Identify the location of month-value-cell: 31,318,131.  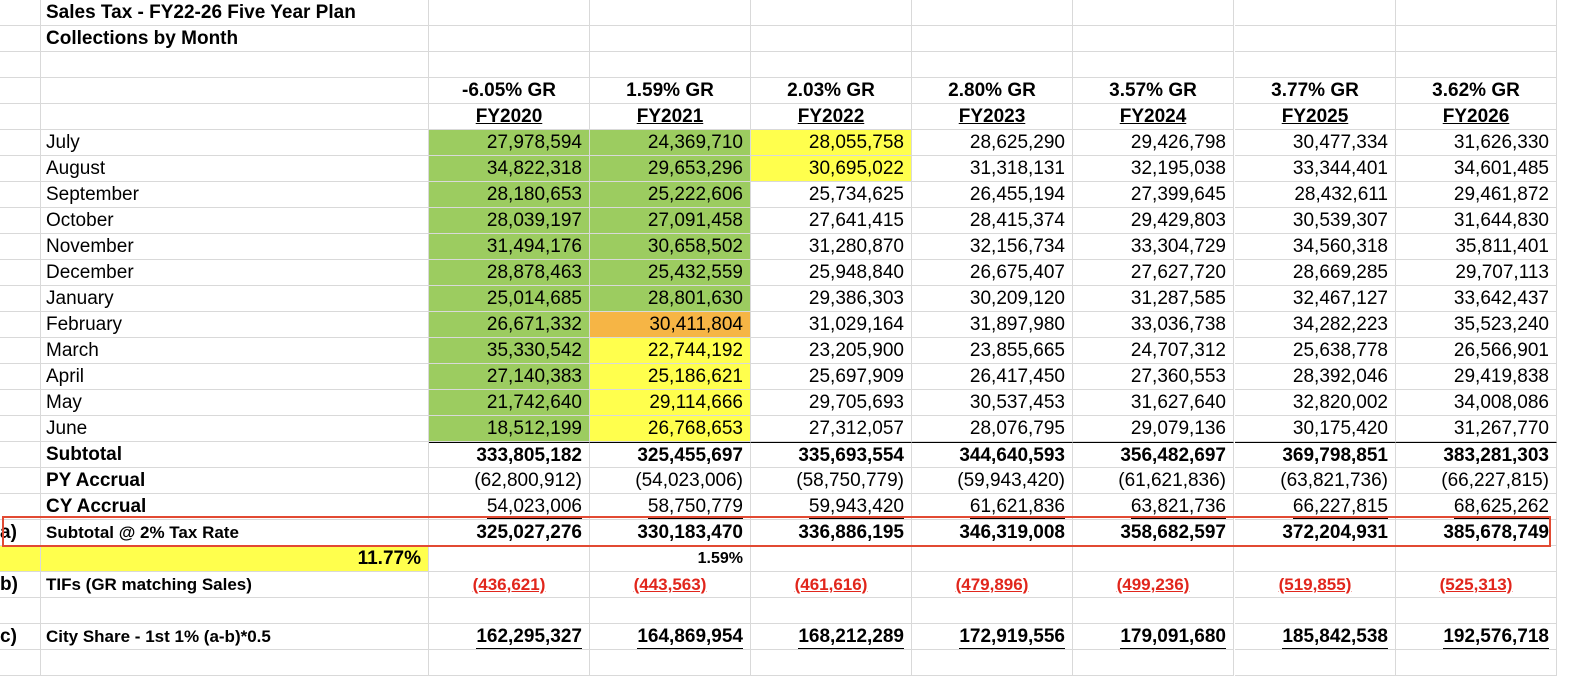
(992, 169).